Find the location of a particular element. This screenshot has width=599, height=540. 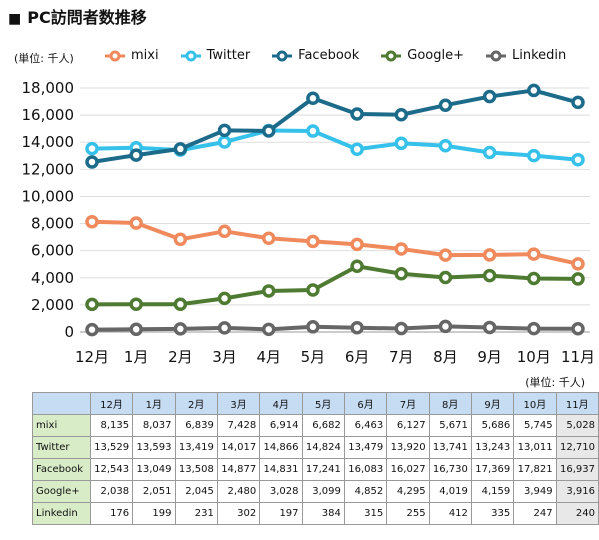

series-line-linkedin is located at coordinates (335, 328).